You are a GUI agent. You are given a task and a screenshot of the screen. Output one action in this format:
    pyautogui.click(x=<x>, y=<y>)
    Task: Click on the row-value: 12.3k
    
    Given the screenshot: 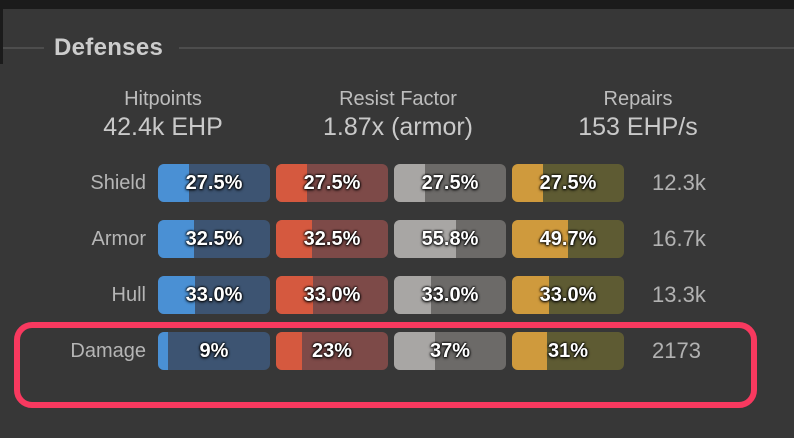 What is the action you would take?
    pyautogui.click(x=679, y=182)
    